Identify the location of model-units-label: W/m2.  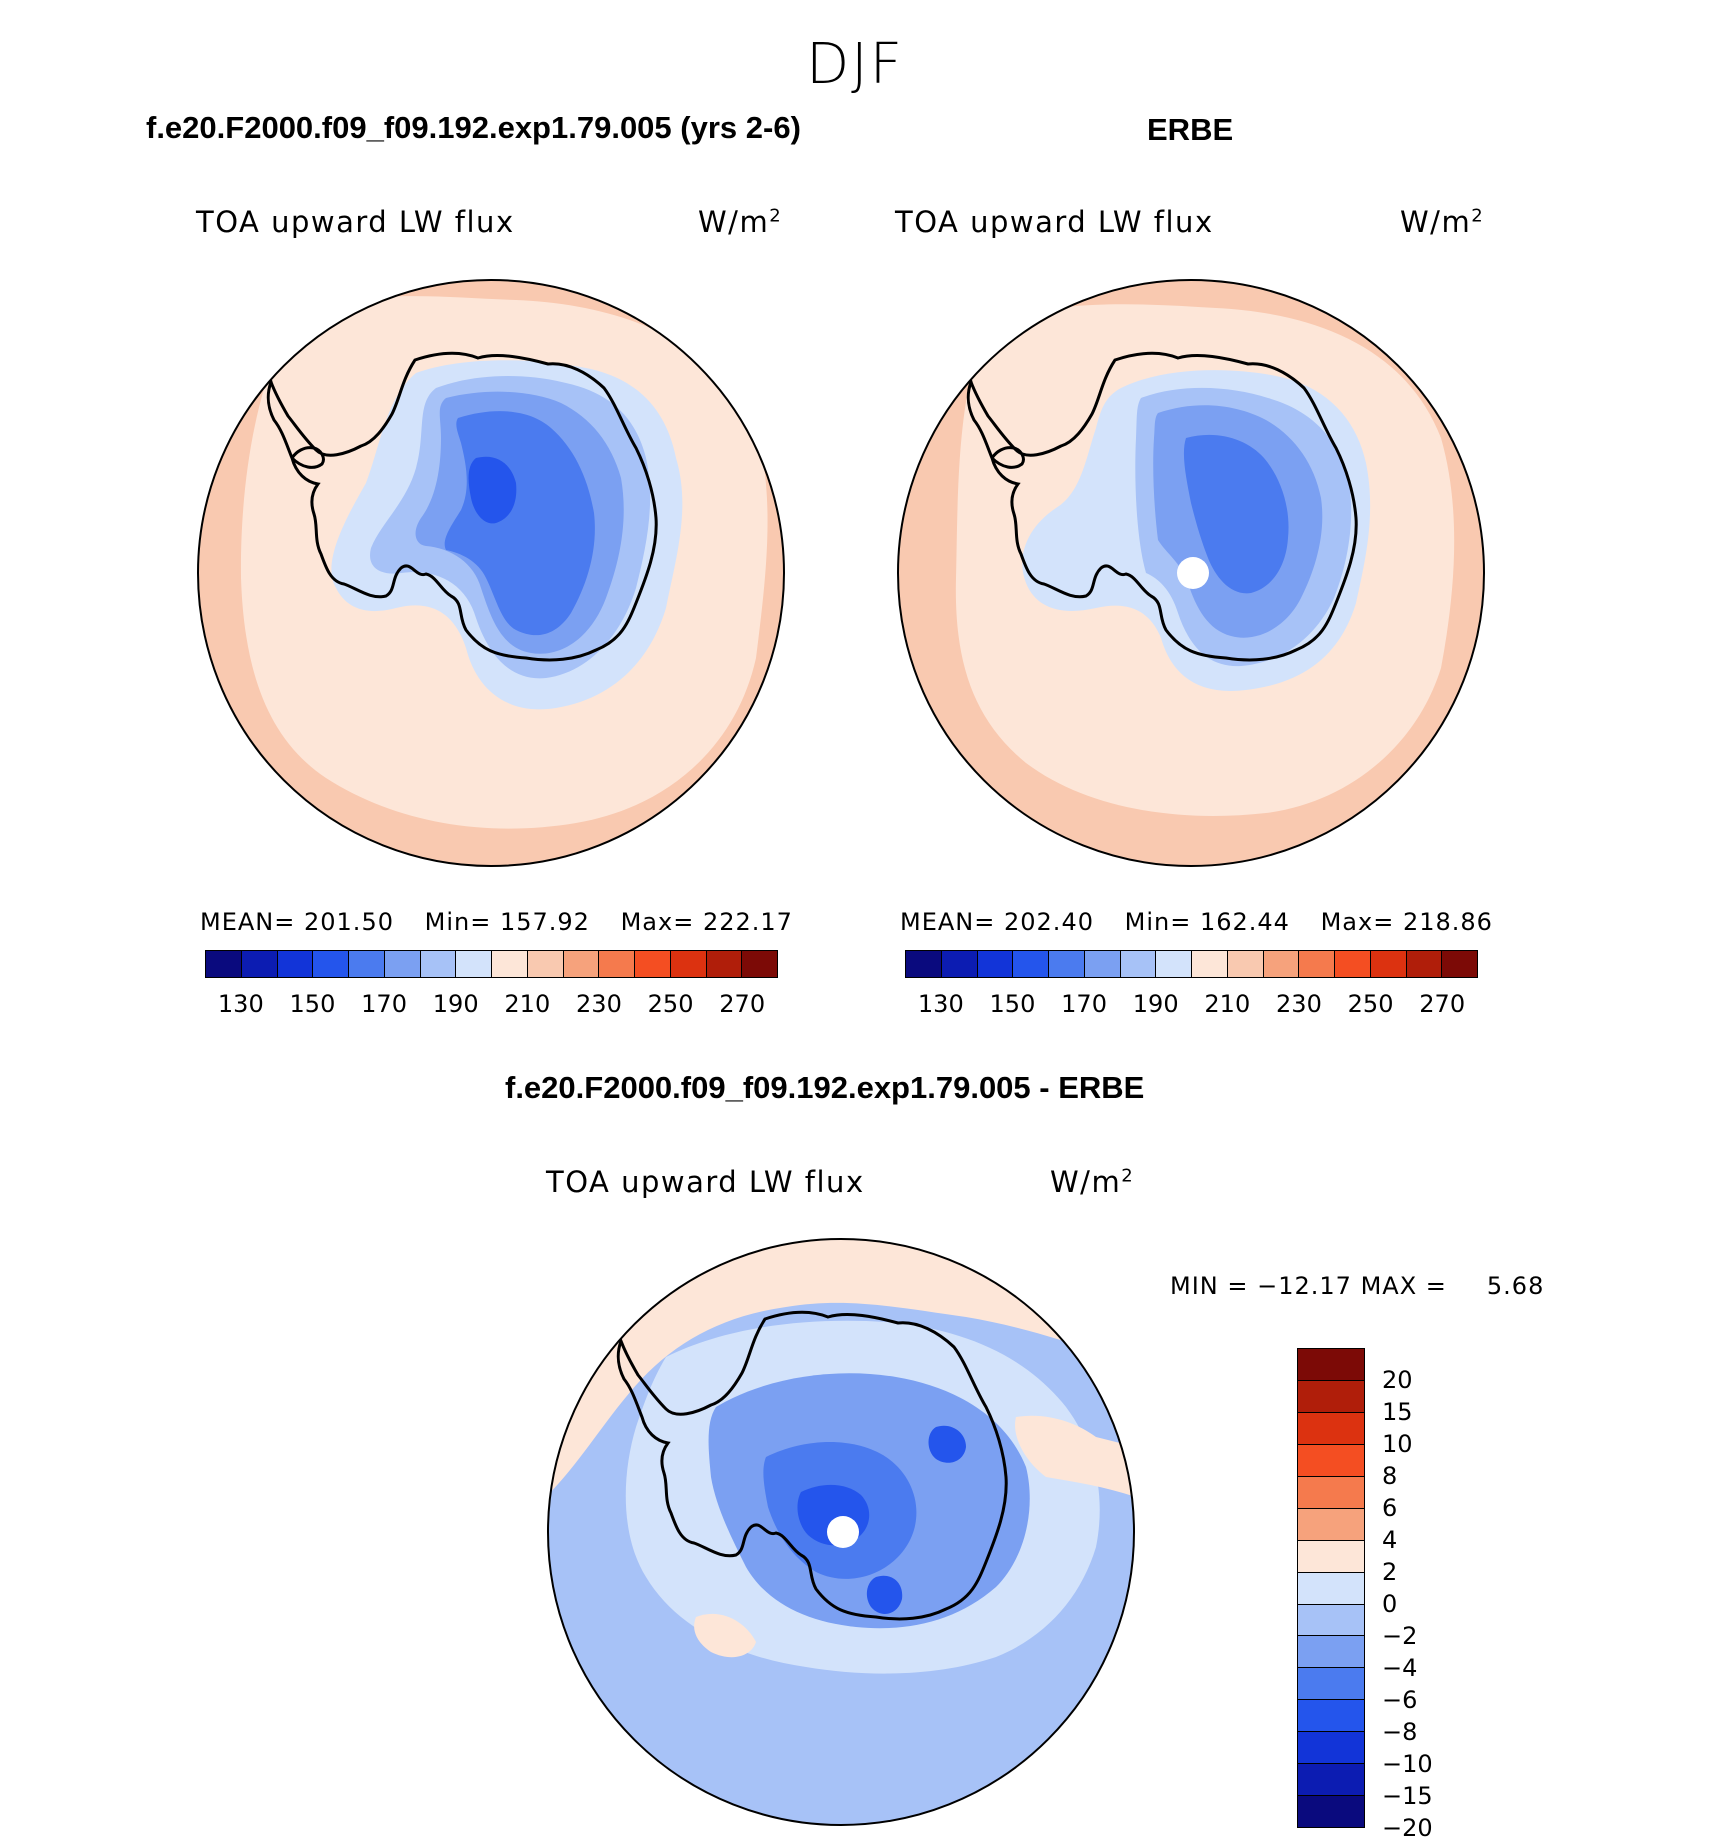
(740, 222).